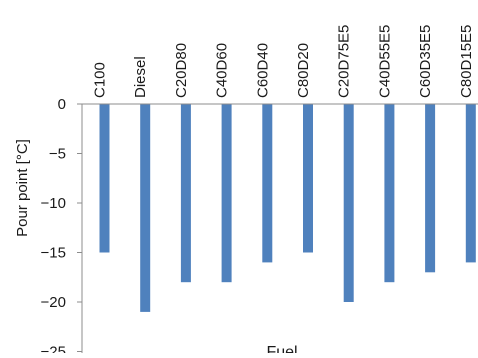  Describe the element at coordinates (344, 61) in the screenshot. I see `category-label-C20D75E5: C20D75E5` at that location.